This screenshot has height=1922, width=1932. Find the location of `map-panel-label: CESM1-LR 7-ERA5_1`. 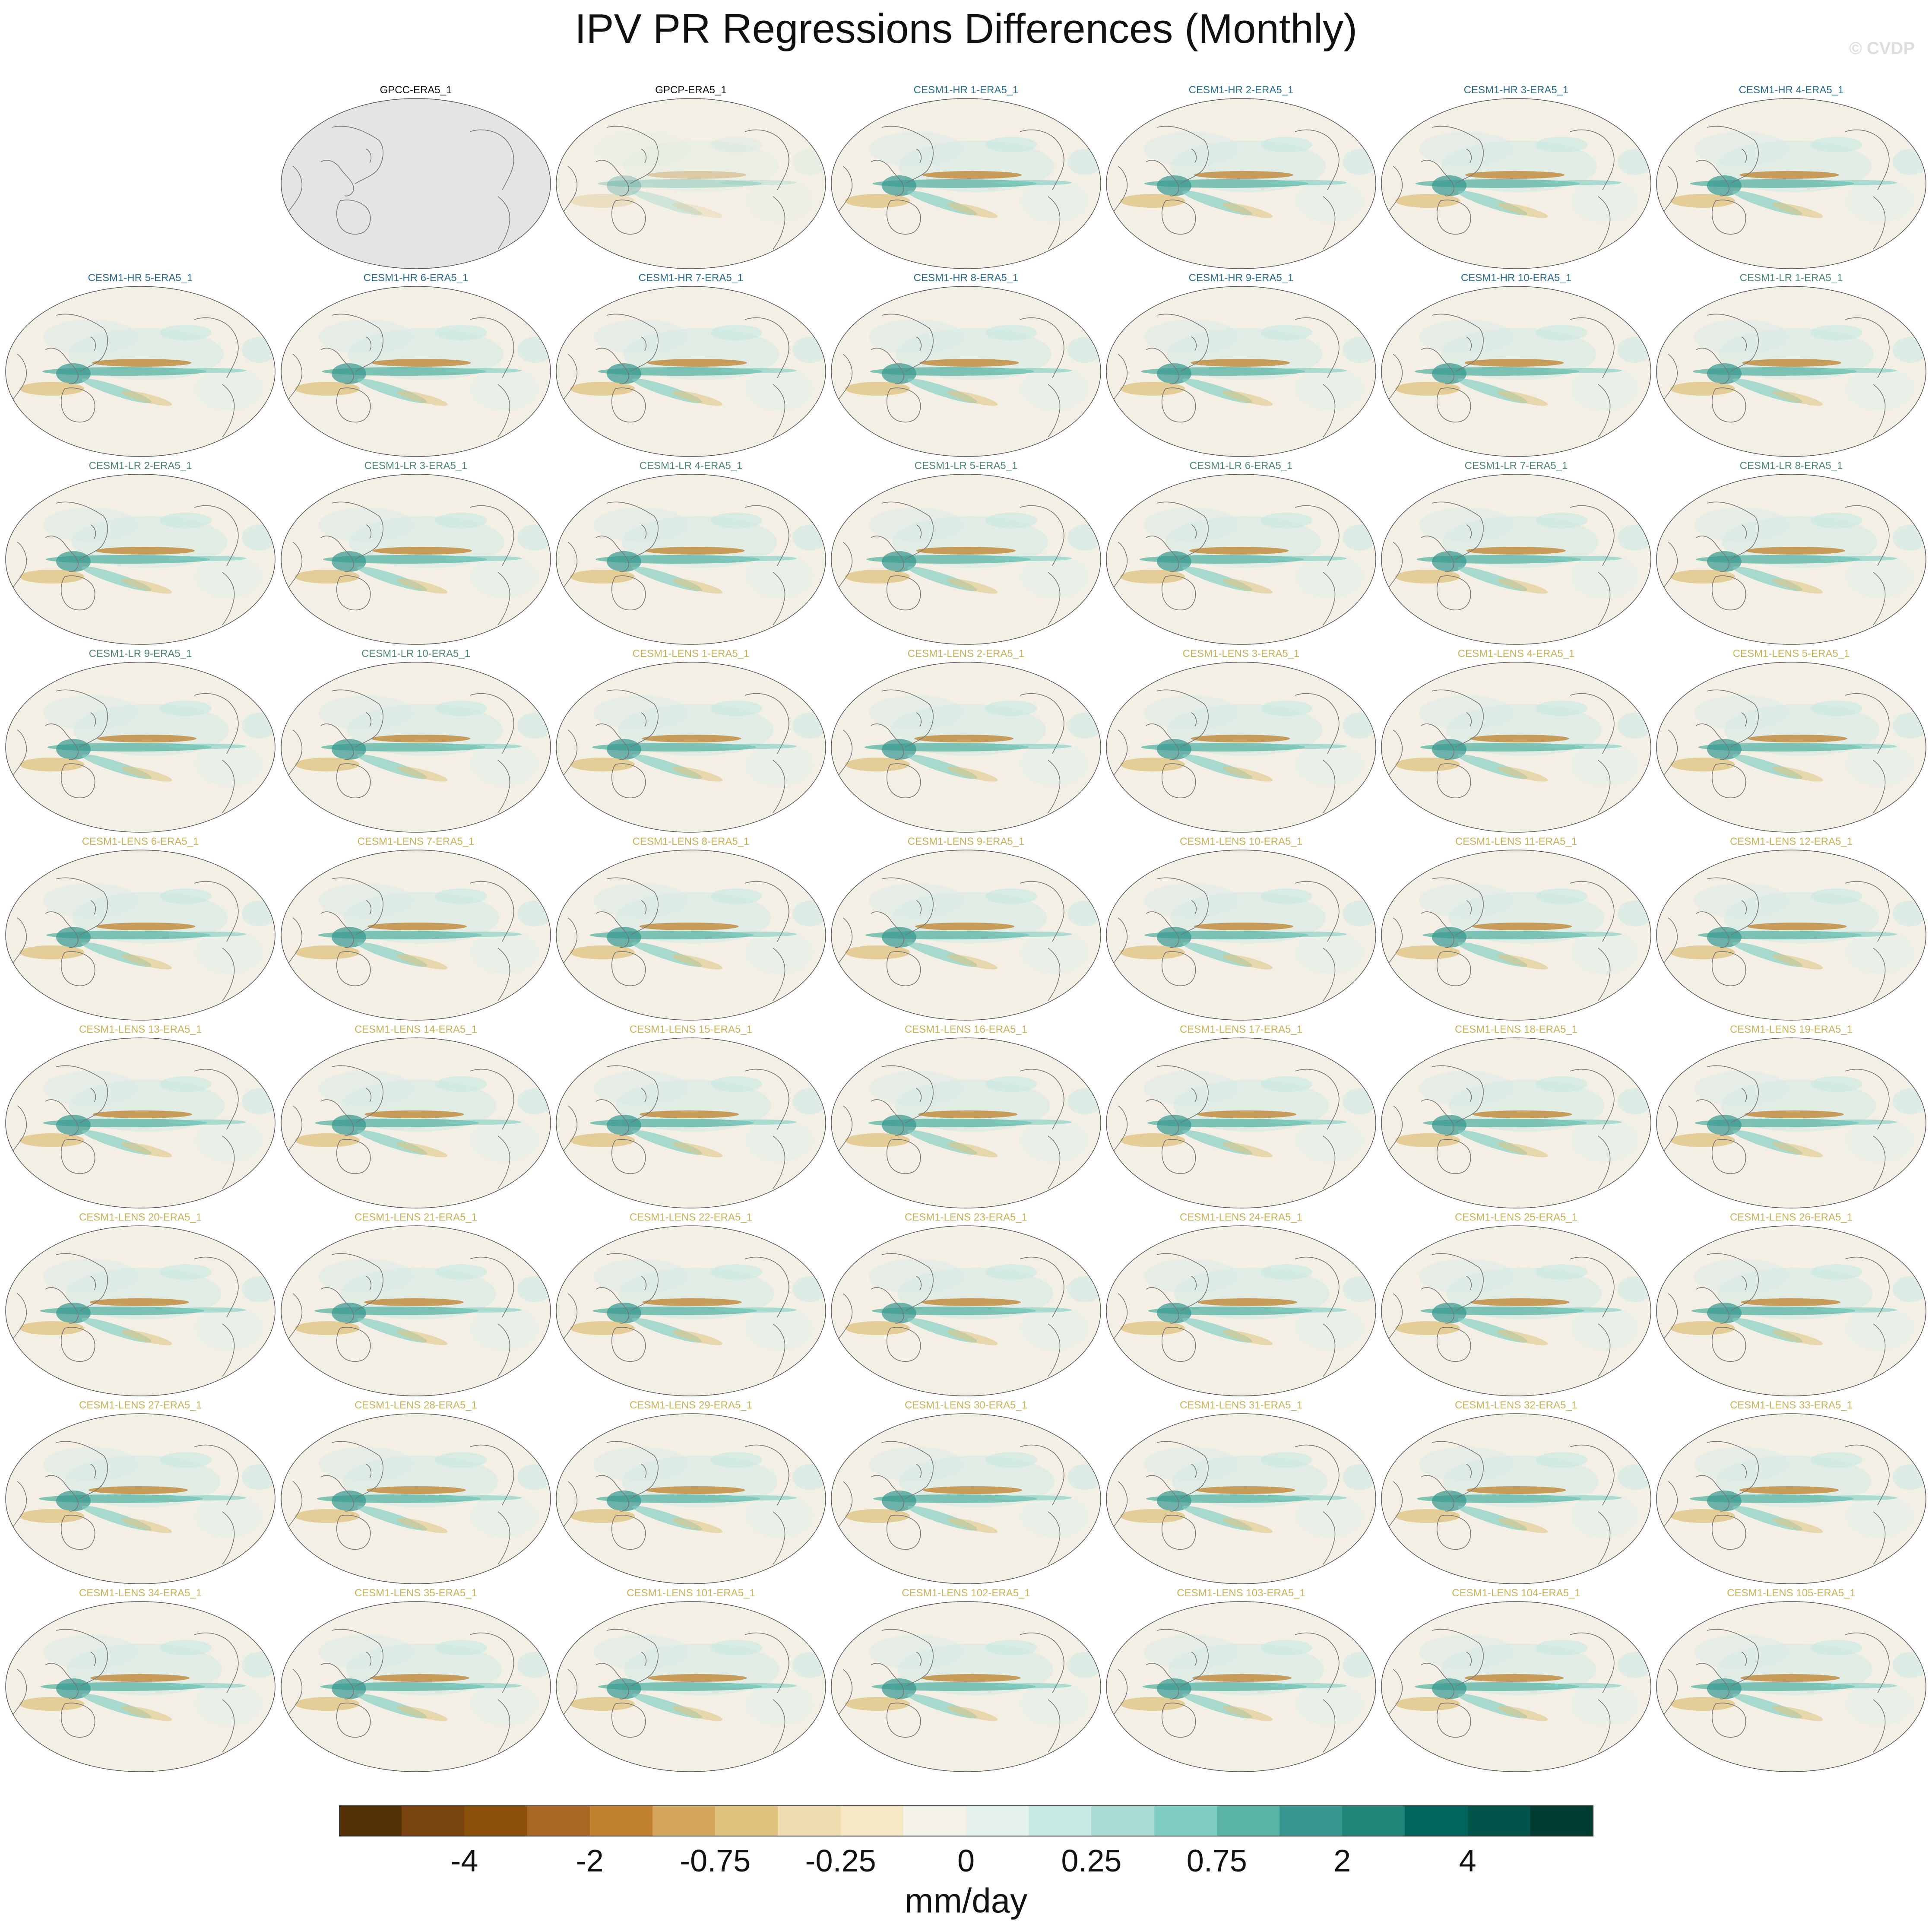

map-panel-label: CESM1-LR 7-ERA5_1 is located at coordinates (1516, 466).